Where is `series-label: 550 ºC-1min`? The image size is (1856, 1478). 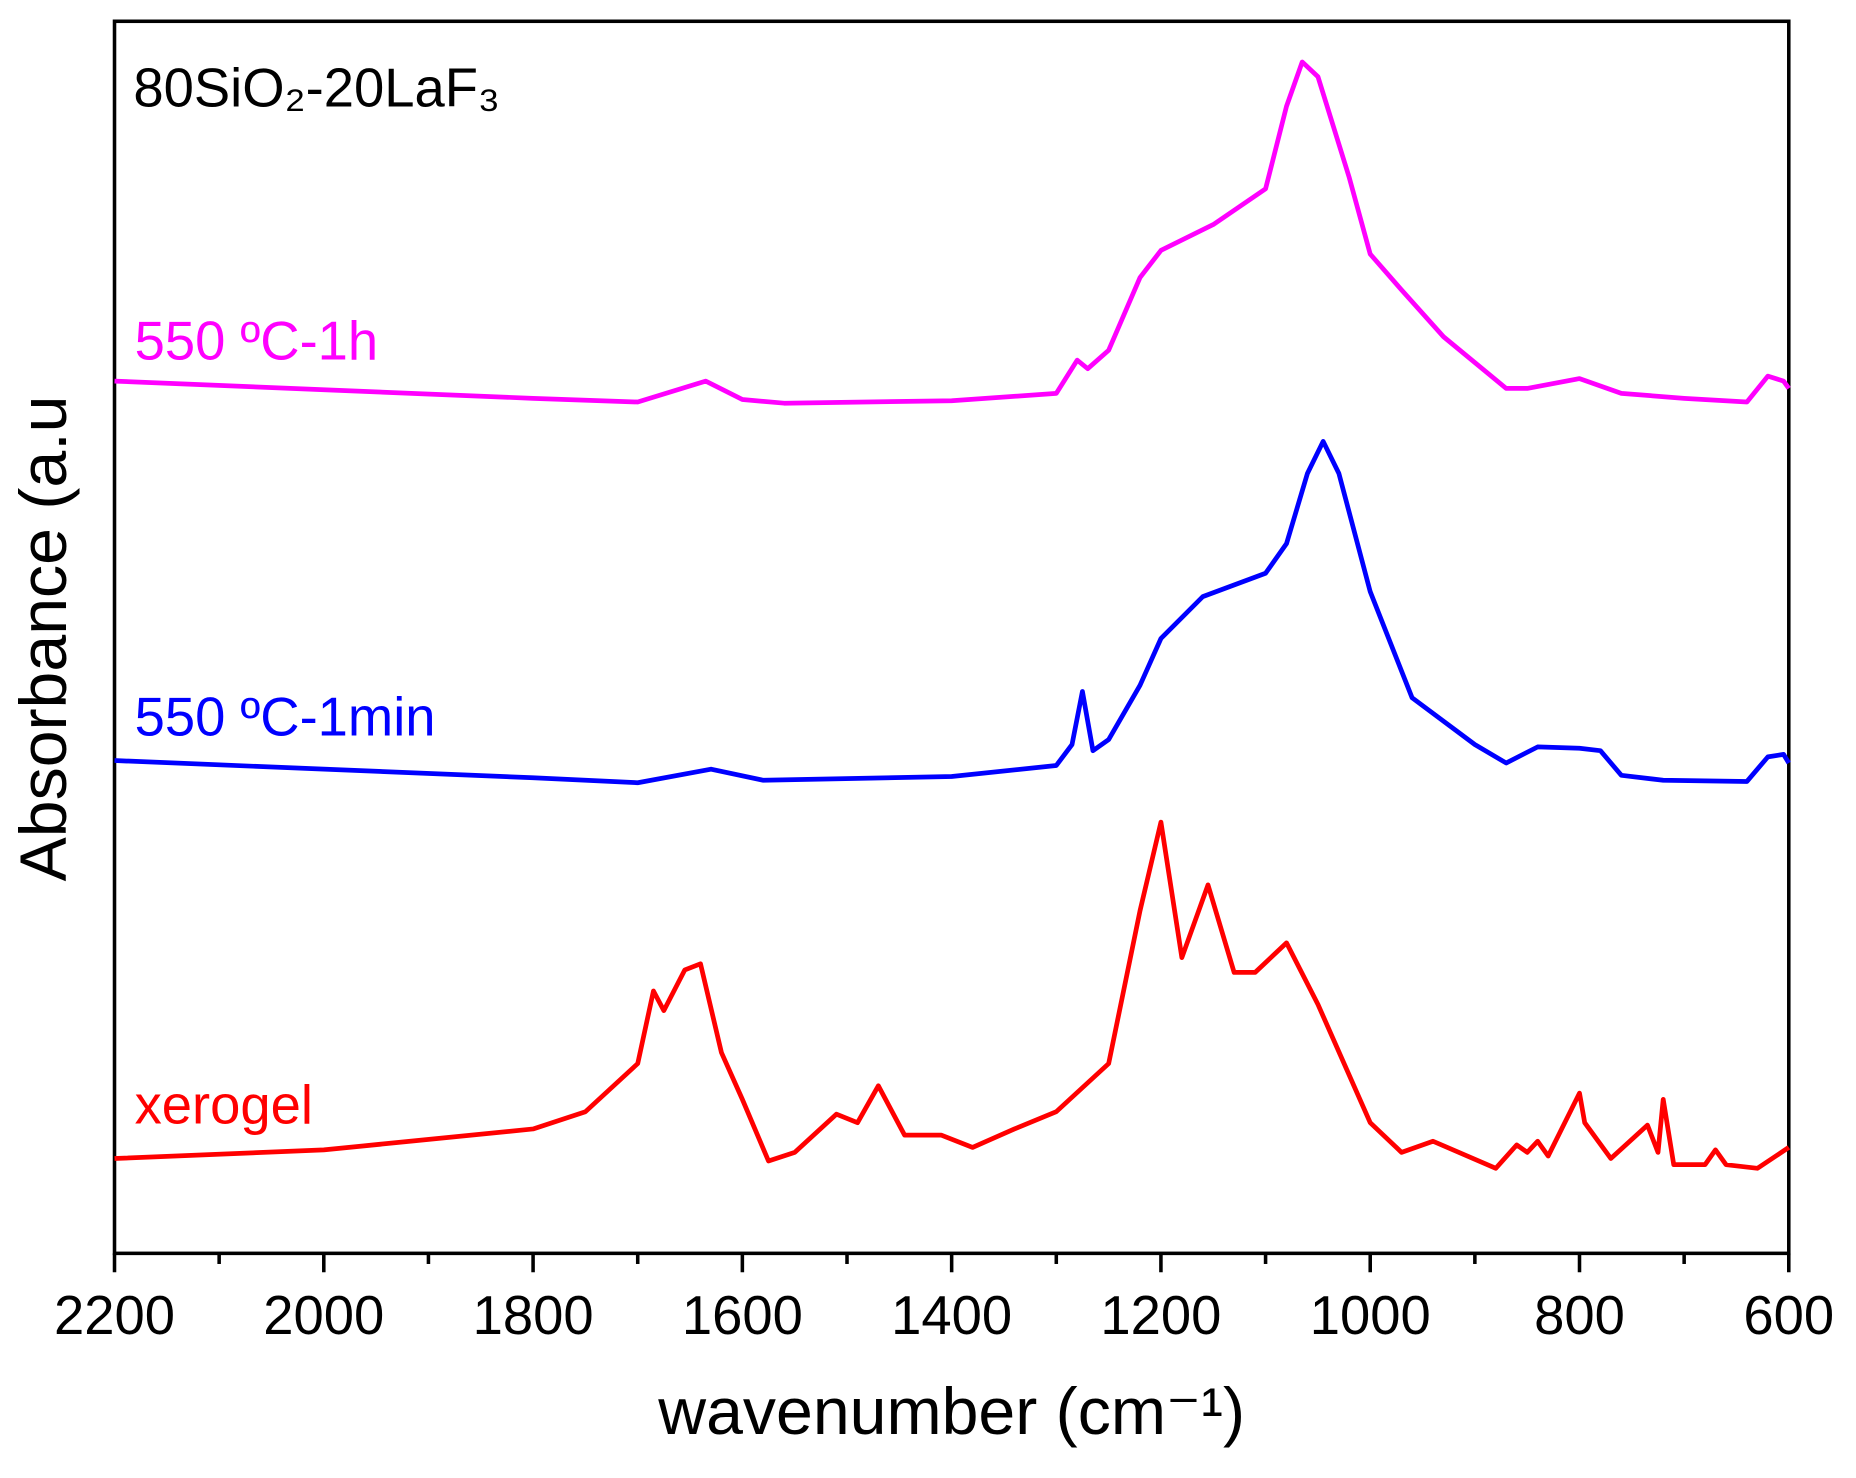
series-label: 550 ºC-1min is located at coordinates (285, 717).